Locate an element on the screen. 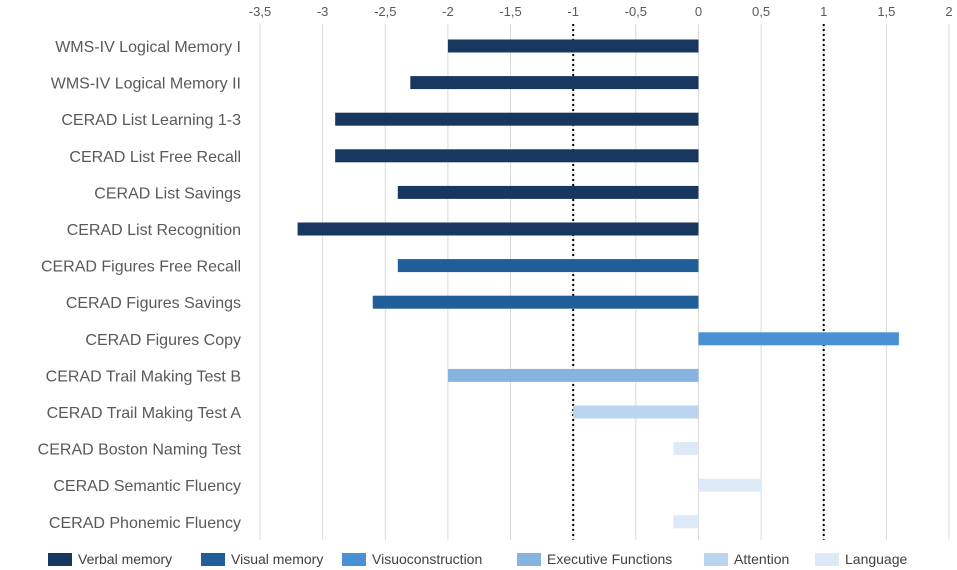 The image size is (957, 570). category-label: CERAD Semantic Fluency is located at coordinates (147, 486).